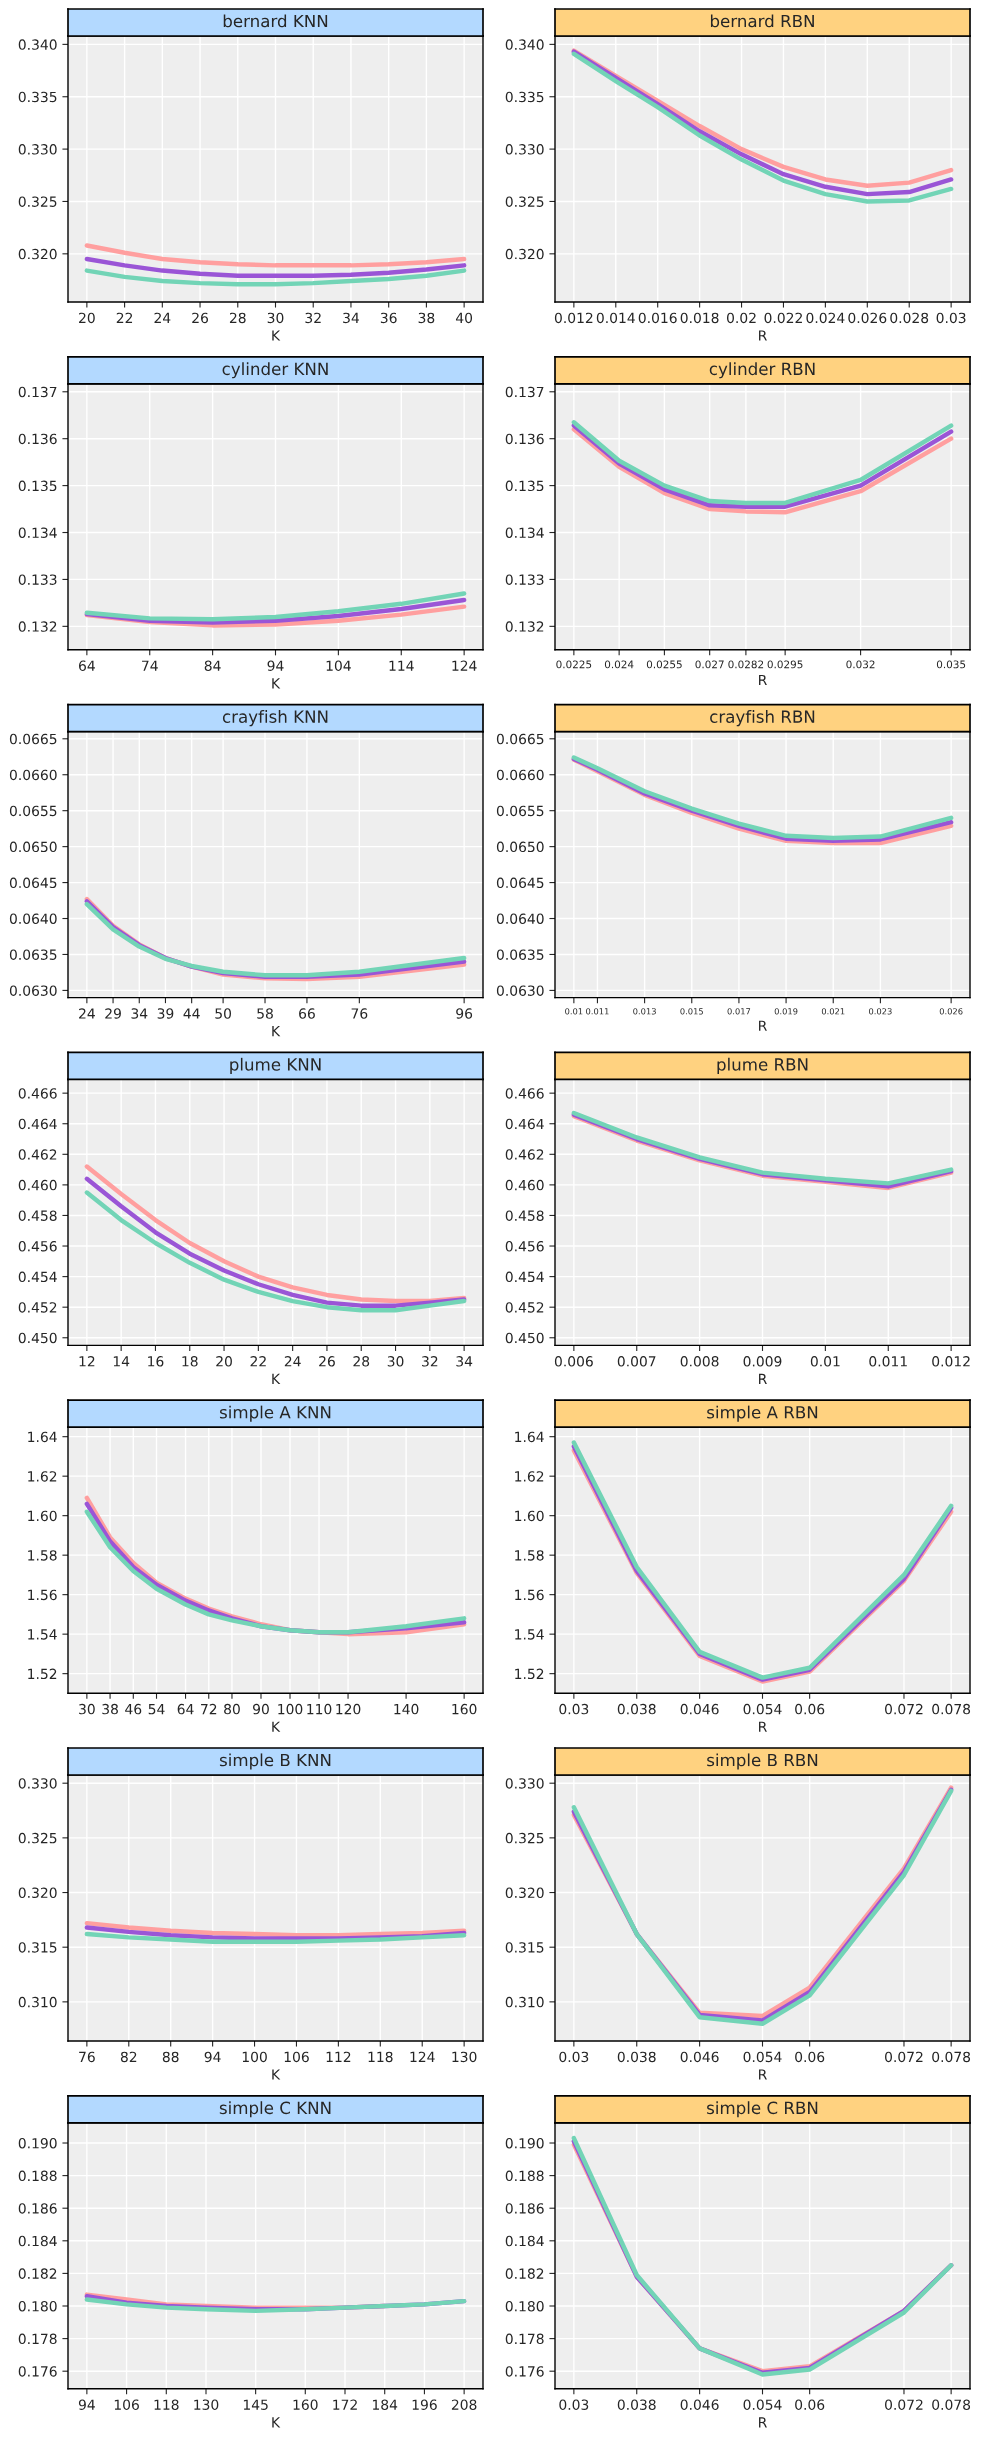 This screenshot has width=987, height=2443. What do you see at coordinates (699, 1709) in the screenshot?
I see `x-tick-label: 0.046` at bounding box center [699, 1709].